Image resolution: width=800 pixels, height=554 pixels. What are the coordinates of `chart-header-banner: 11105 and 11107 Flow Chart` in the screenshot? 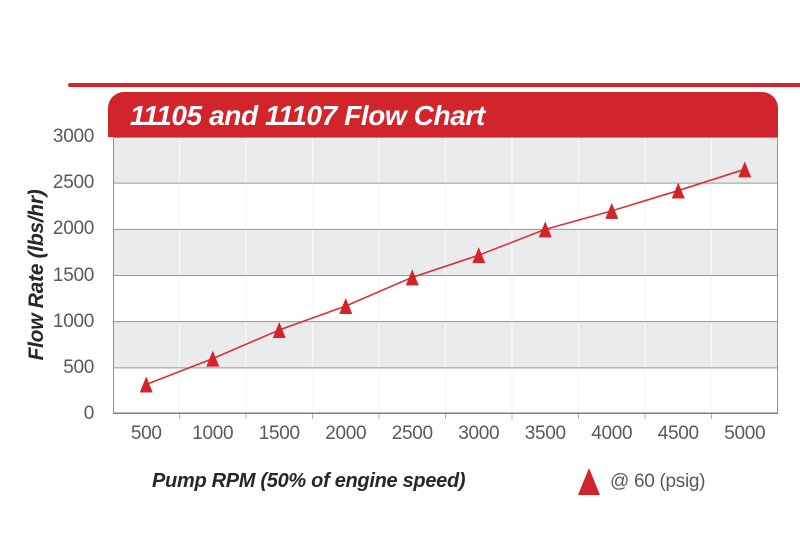 It's located at (443, 114).